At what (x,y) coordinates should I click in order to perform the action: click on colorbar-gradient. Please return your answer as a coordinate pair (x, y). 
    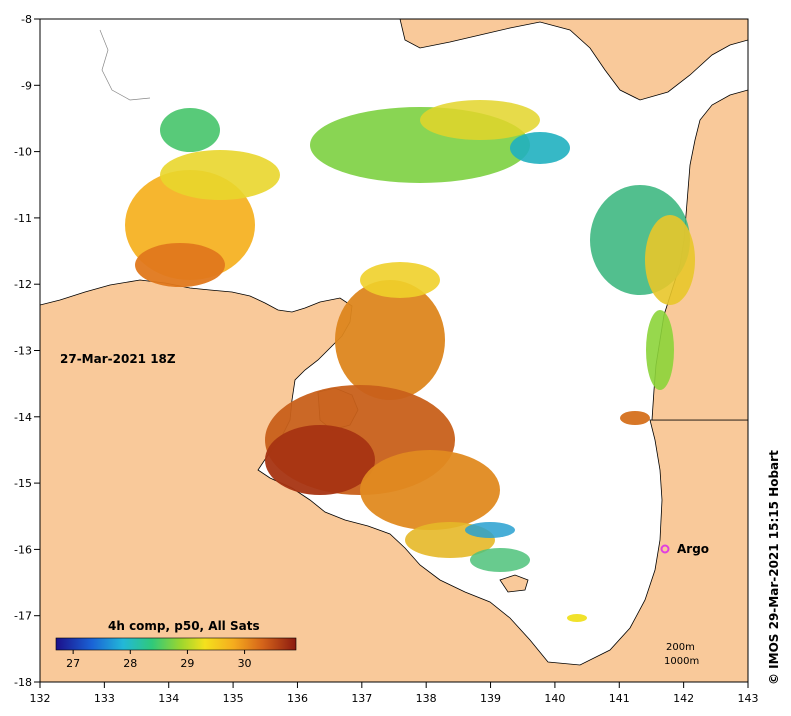
    Looking at the image, I should click on (176, 644).